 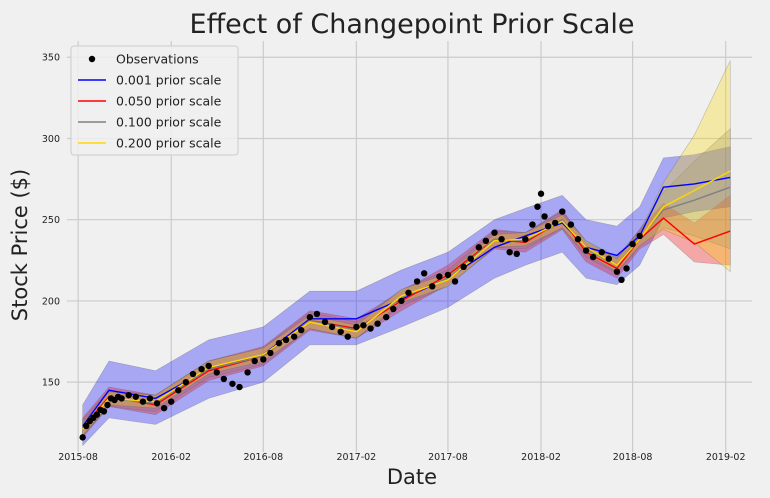 I want to click on x-axis-label: Date, so click(x=412, y=477).